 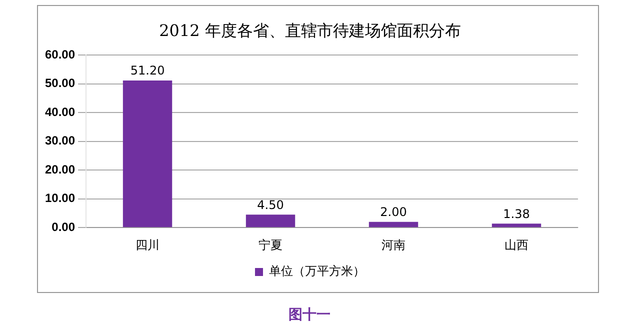 What do you see at coordinates (60, 55) in the screenshot?
I see `y-tick-label: 60.00` at bounding box center [60, 55].